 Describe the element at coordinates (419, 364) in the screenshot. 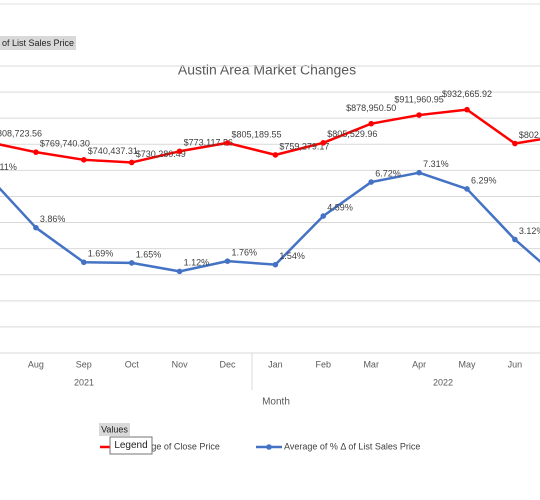

I see `x-tick-label: Apr` at that location.